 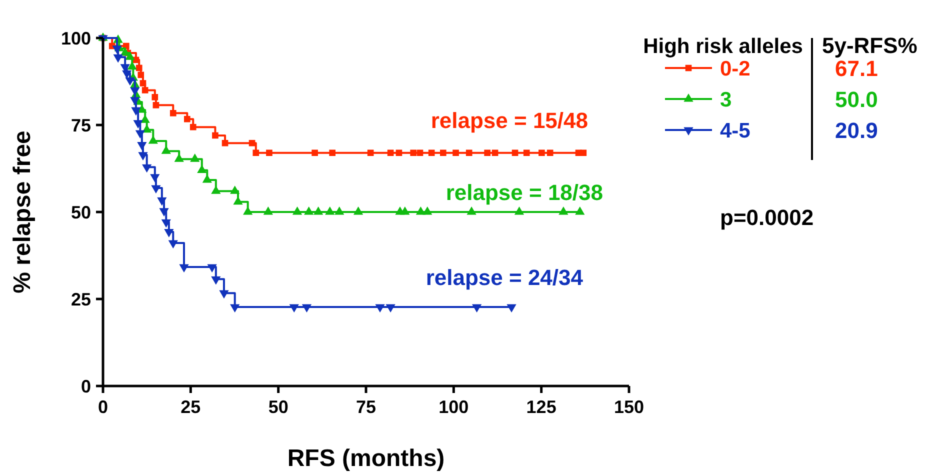 What do you see at coordinates (505, 277) in the screenshot?
I see `annotation: relapse = 24/34` at bounding box center [505, 277].